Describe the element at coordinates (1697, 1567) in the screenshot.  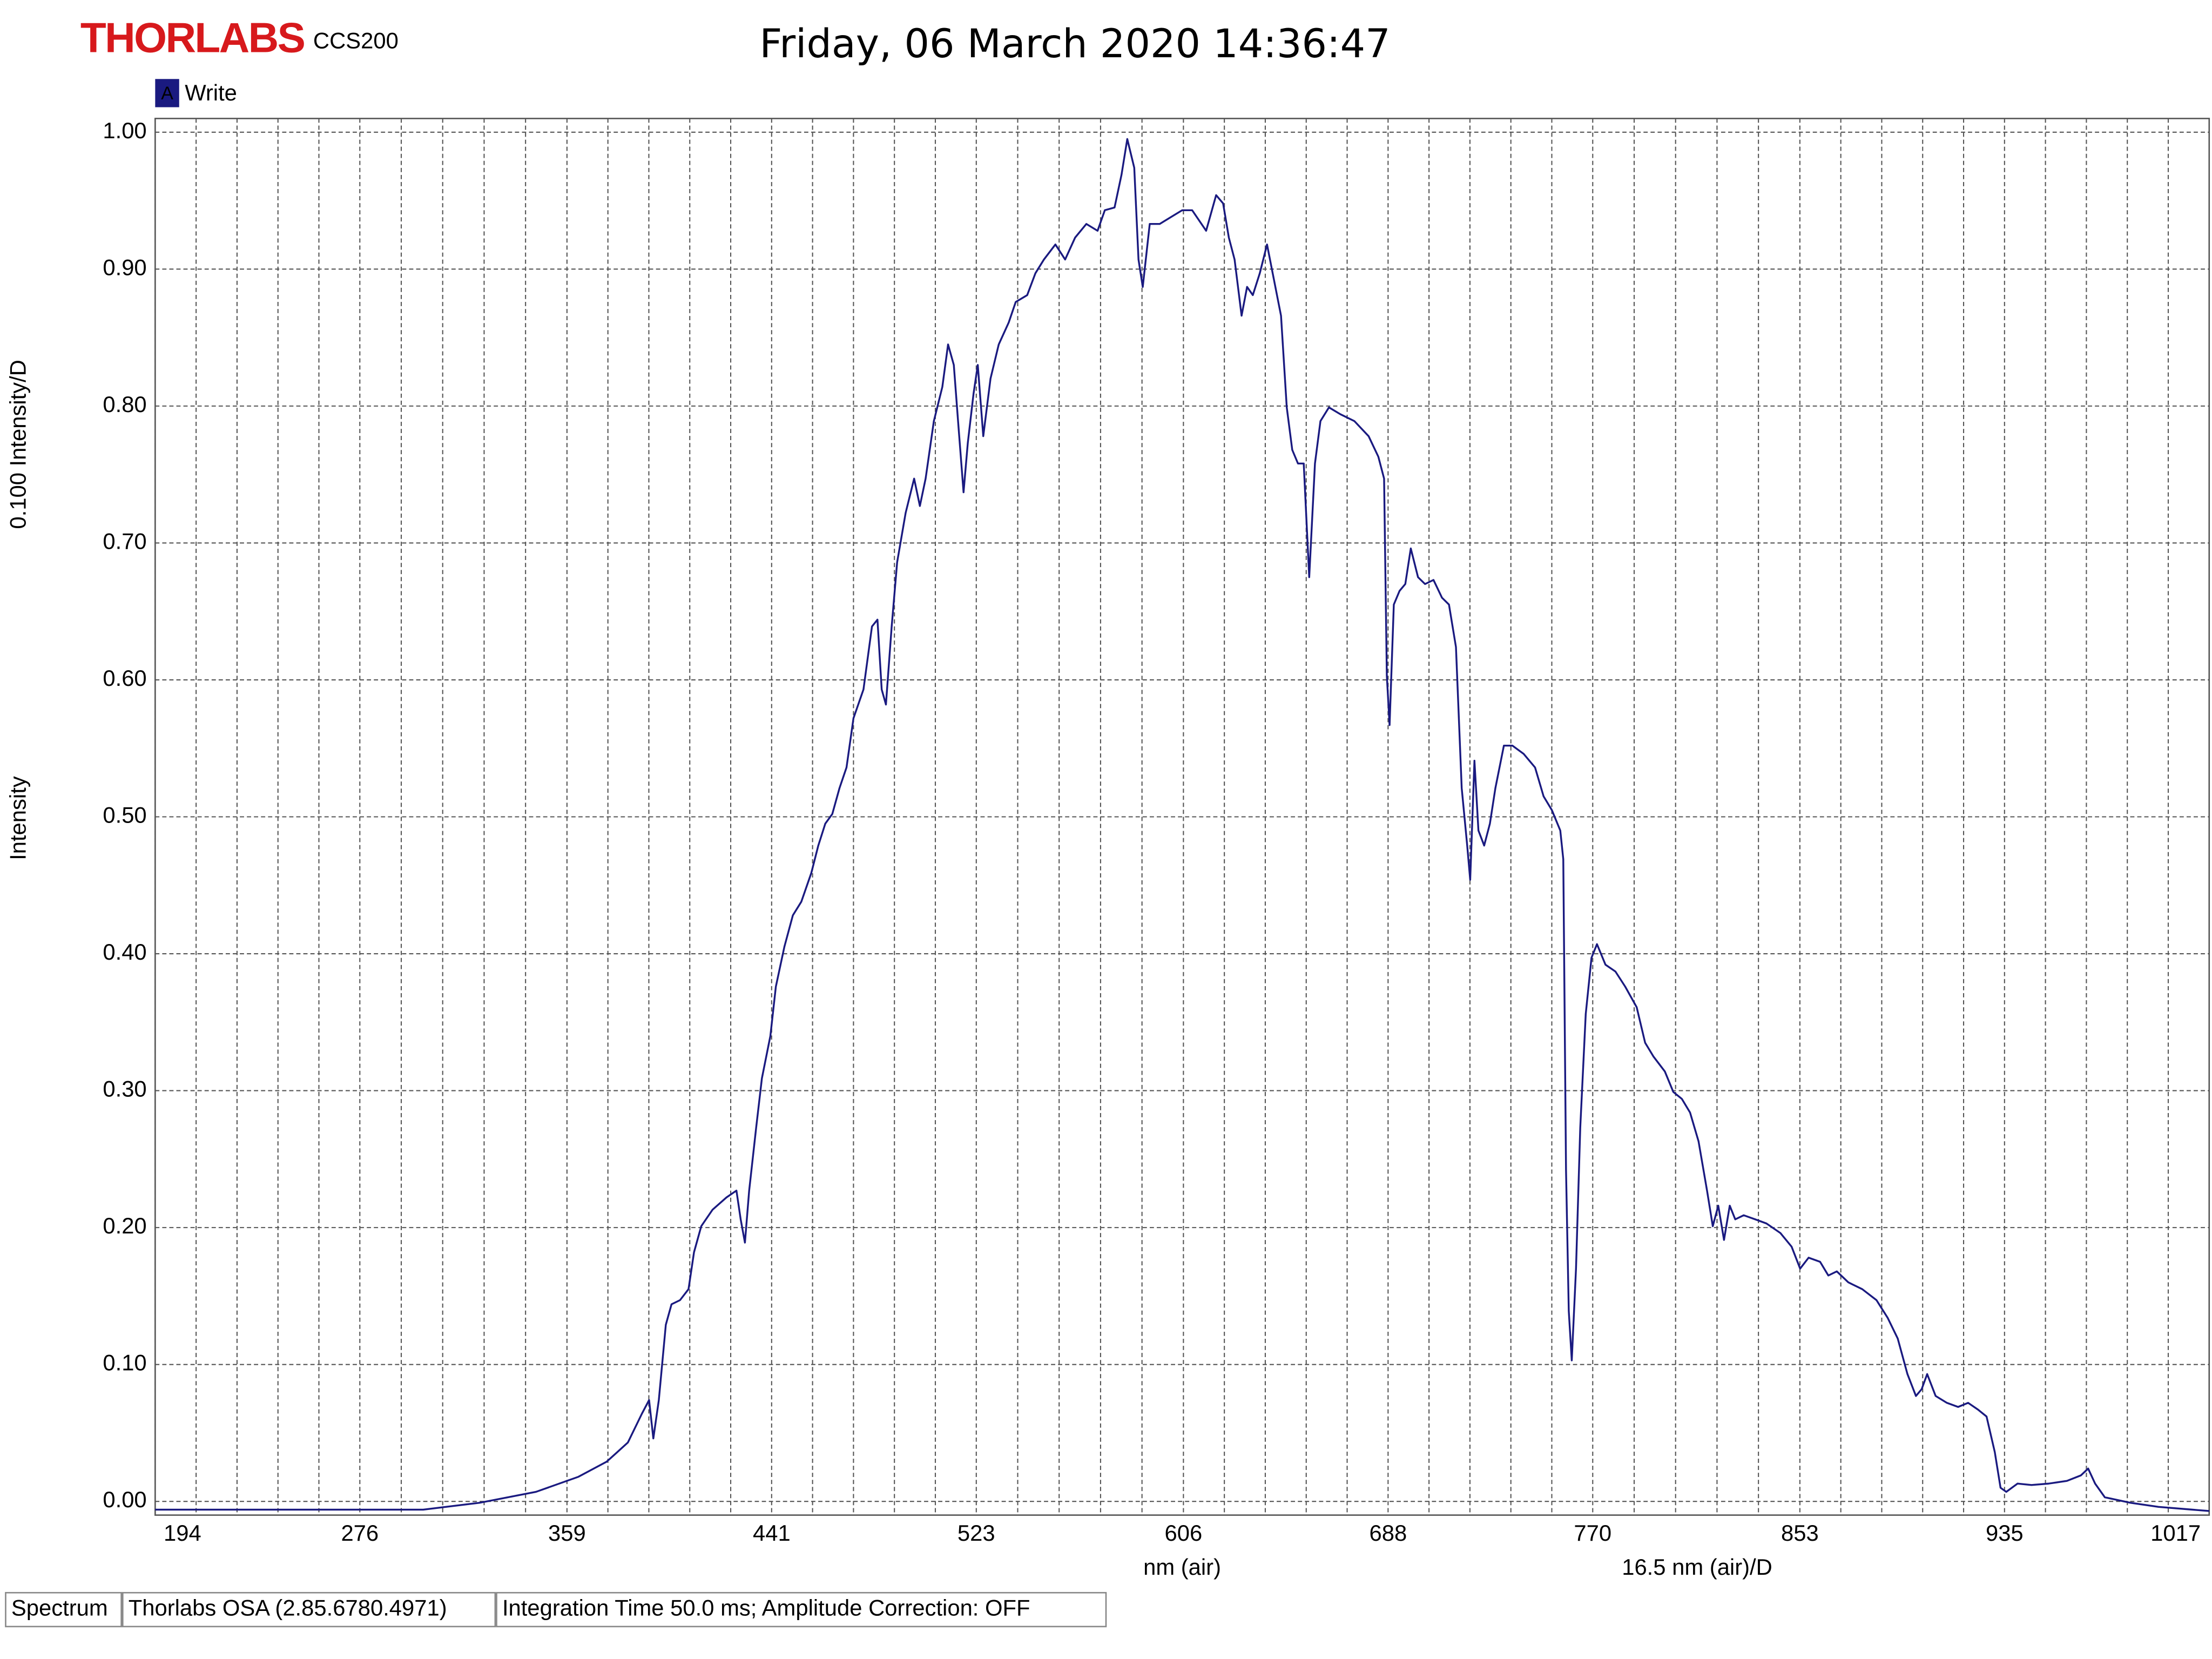
I see `x-div-label: 16.5 nm (air)/D` at that location.